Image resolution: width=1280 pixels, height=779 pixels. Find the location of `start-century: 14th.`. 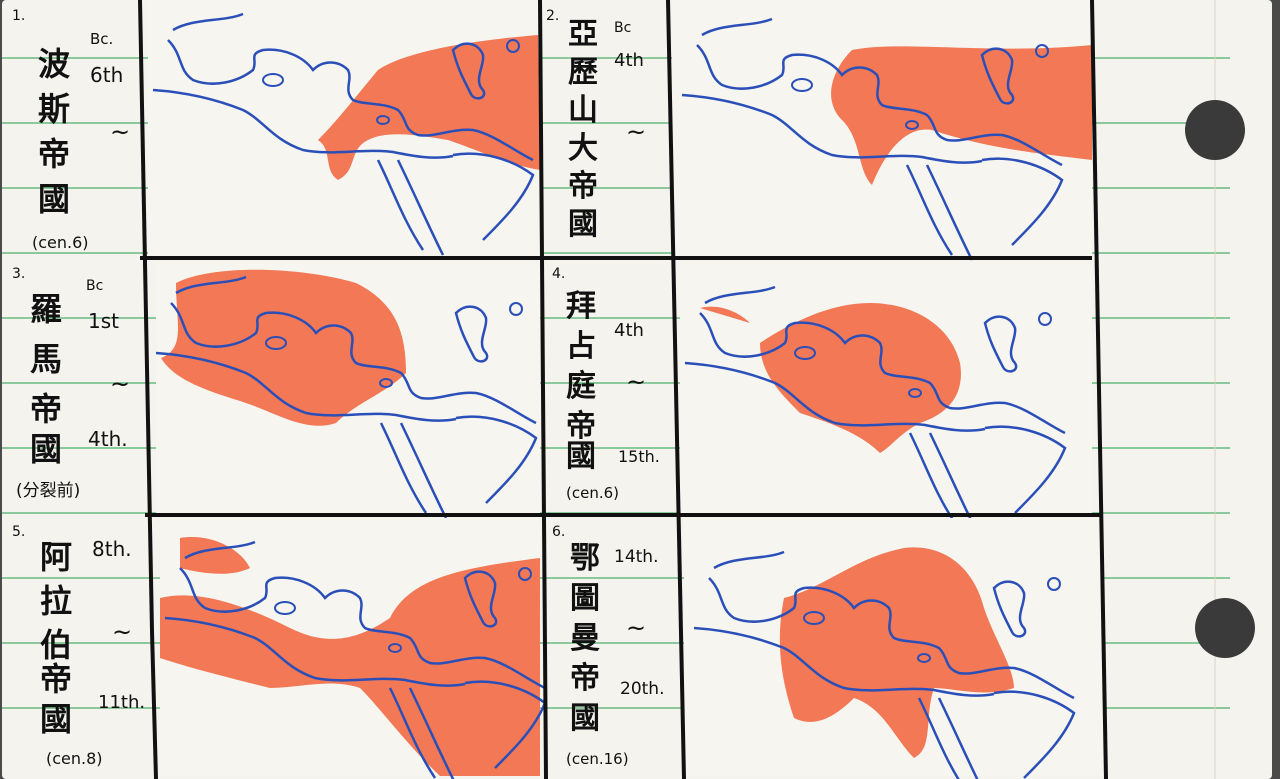

start-century: 14th. is located at coordinates (636, 557).